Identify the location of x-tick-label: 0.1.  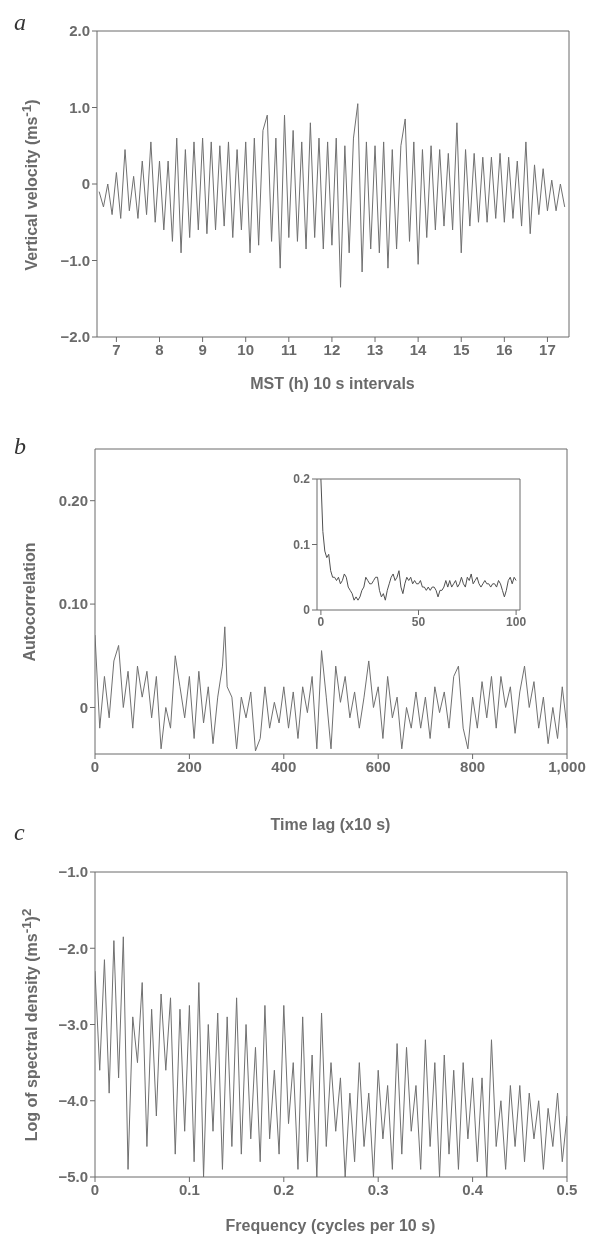
(189, 1189).